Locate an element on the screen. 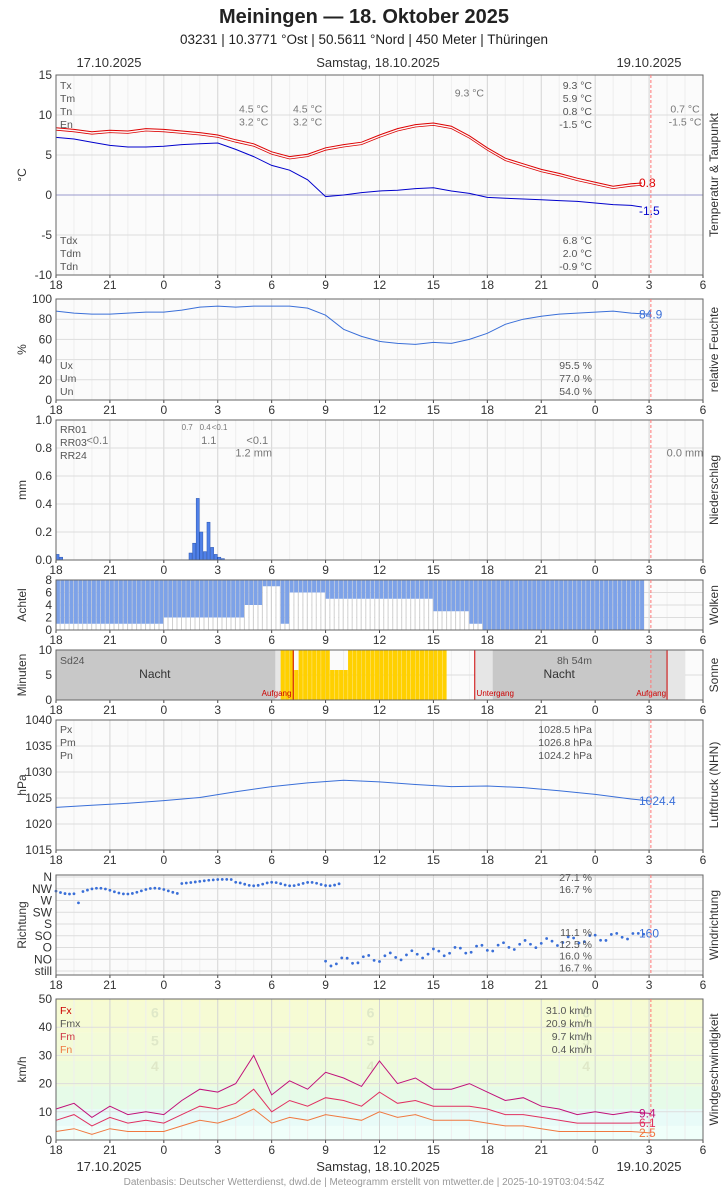 This screenshot has height=1190, width=728. temp-stat-value: 0.8 °C is located at coordinates (578, 112).